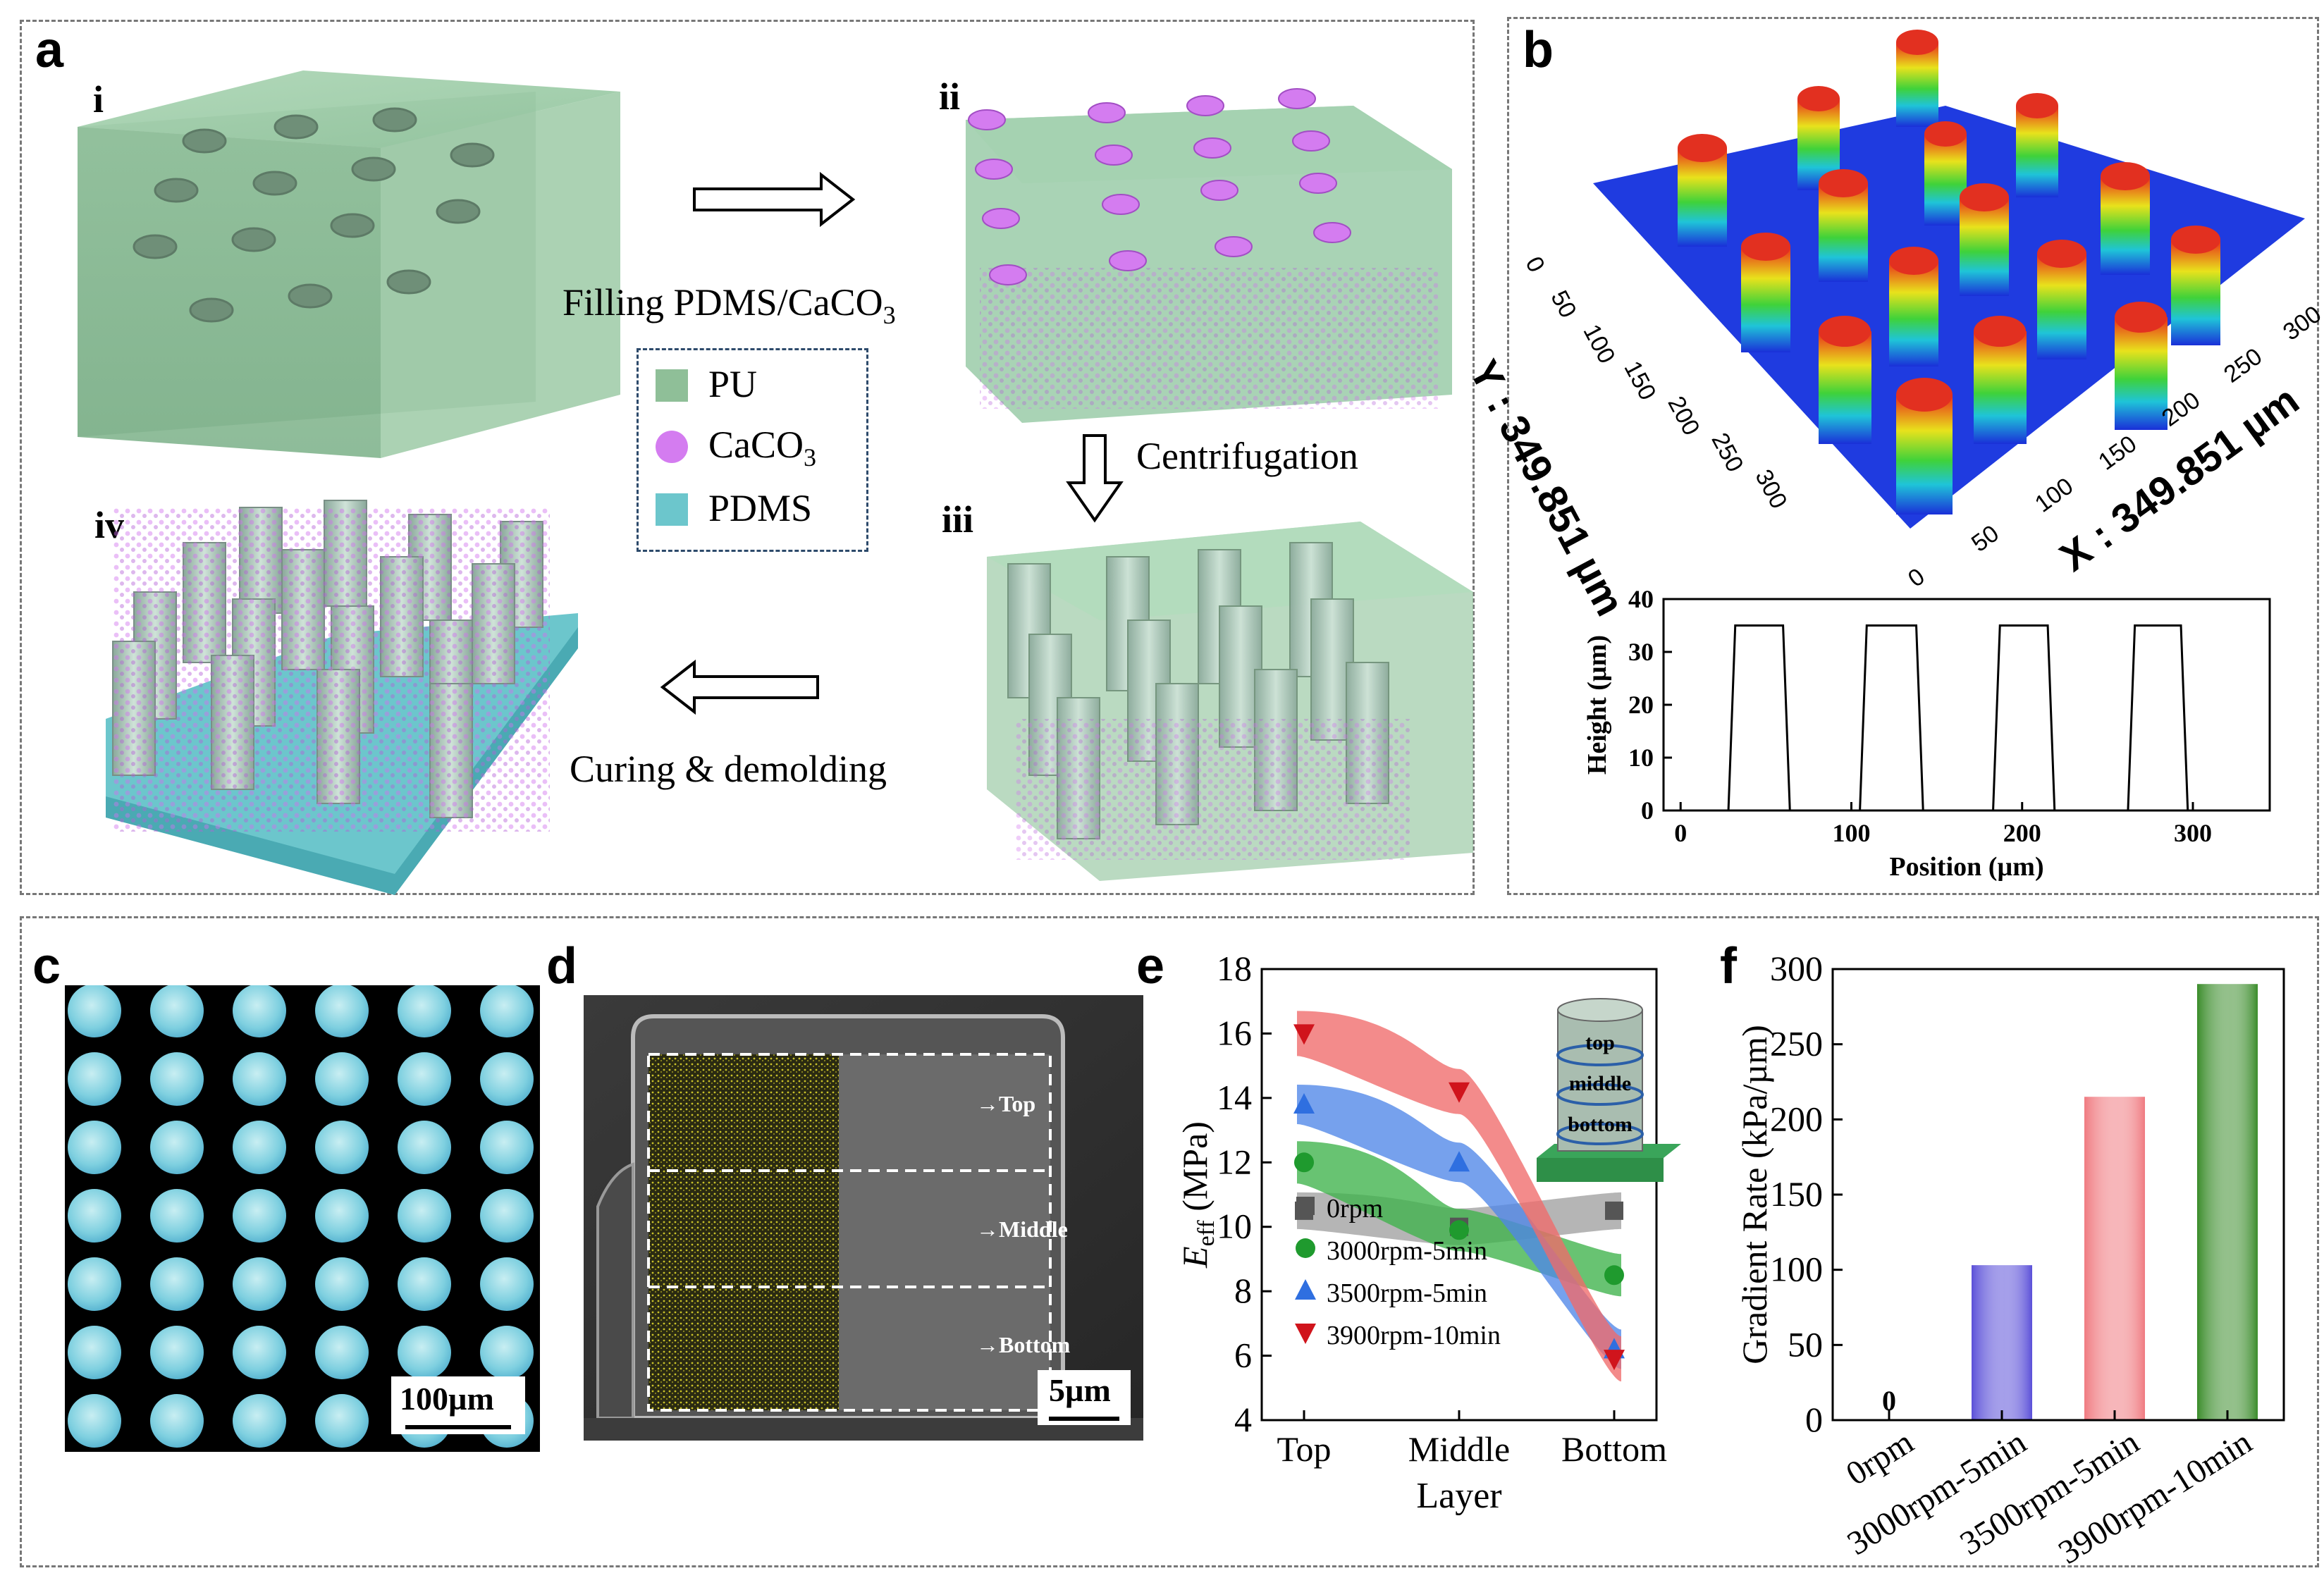  What do you see at coordinates (1234, 1097) in the screenshot?
I see `e-y-tick-label: 14` at bounding box center [1234, 1097].